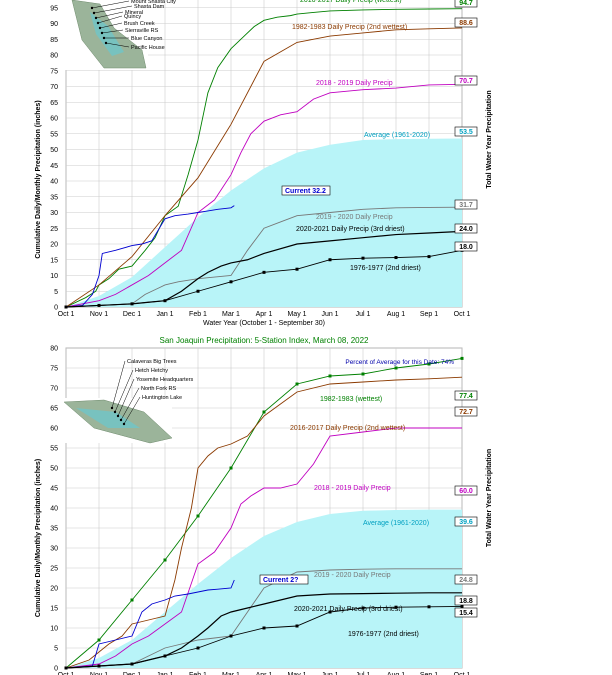 This screenshot has width=612, height=675. Describe the element at coordinates (429, 314) in the screenshot. I see `x-tick-label: Sep 1` at that location.